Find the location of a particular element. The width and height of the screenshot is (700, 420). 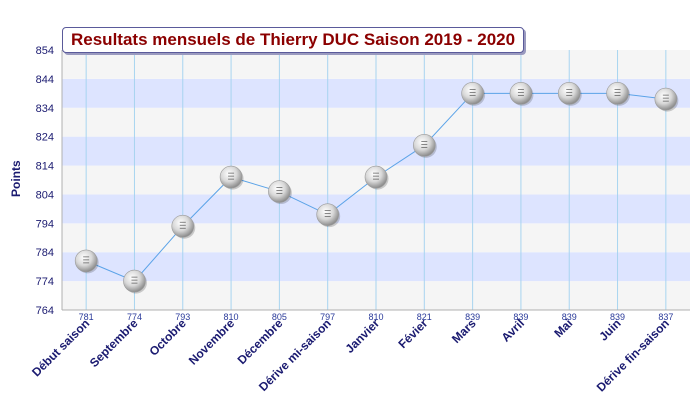

data-label: 821 is located at coordinates (424, 317).